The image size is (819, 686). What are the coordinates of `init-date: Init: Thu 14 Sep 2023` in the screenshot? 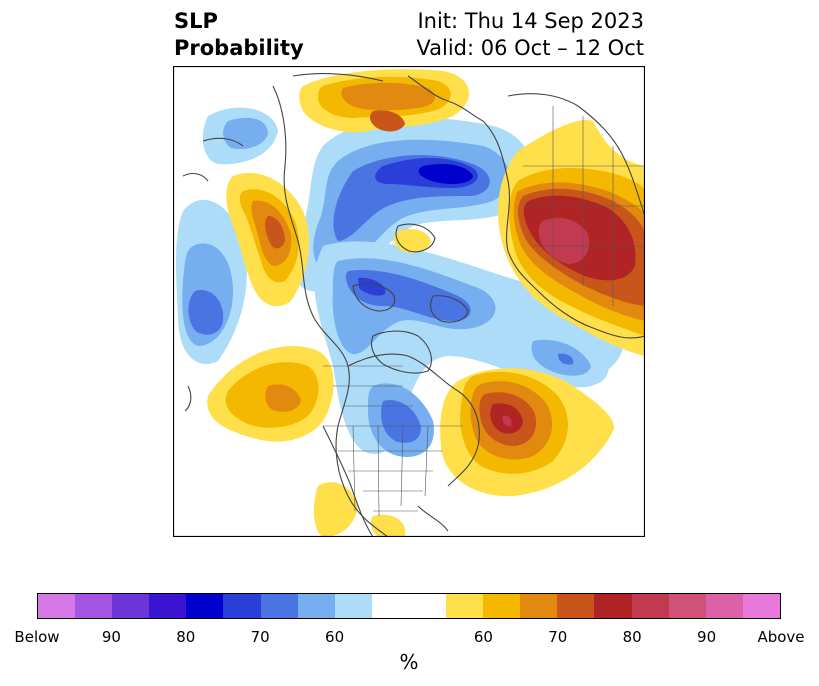 It's located at (530, 21).